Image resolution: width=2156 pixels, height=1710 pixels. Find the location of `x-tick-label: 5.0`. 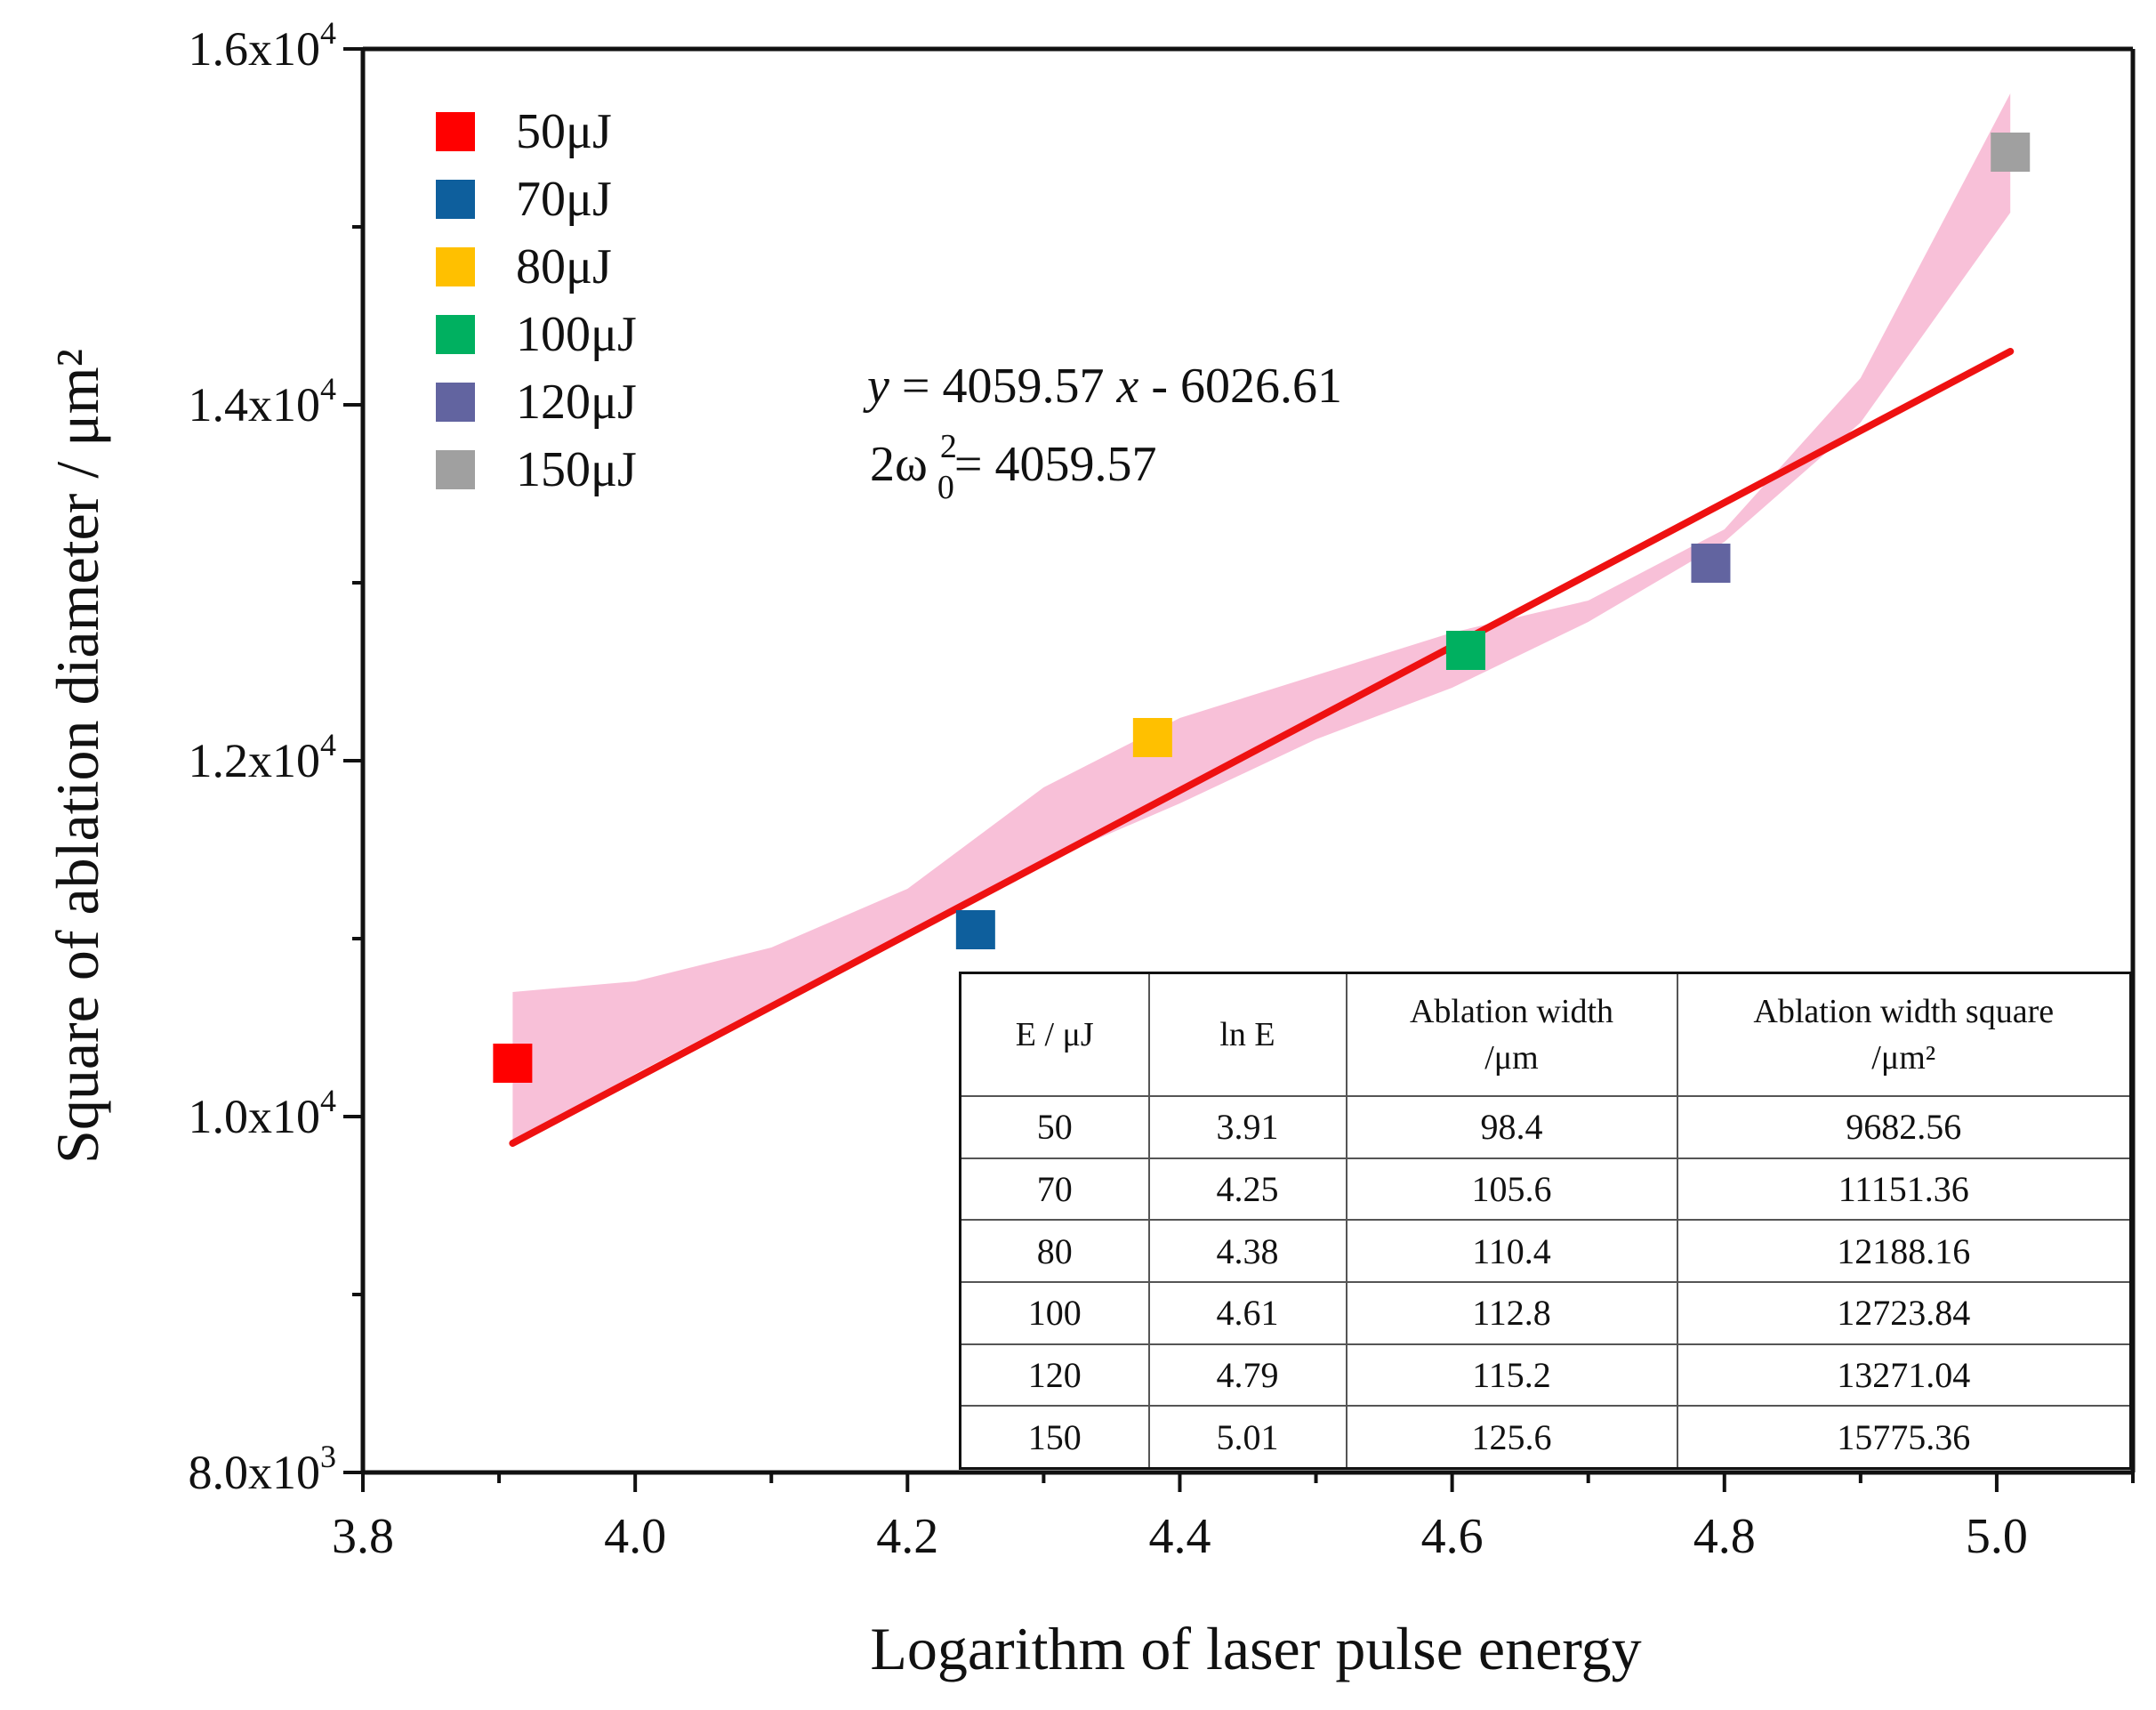

x-tick-label: 5.0 is located at coordinates (1997, 1536).